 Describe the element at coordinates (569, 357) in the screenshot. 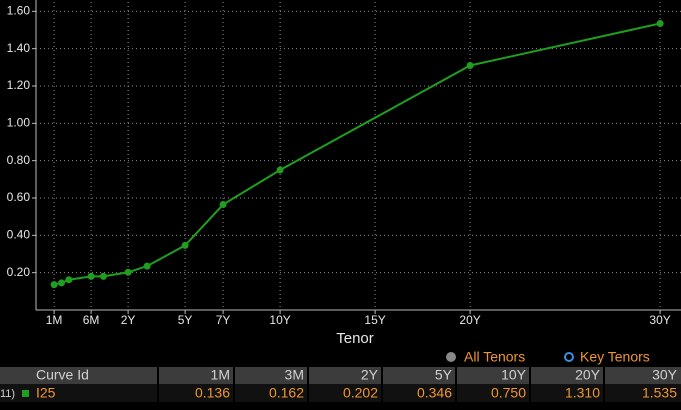

I see `legend-key-icon` at that location.